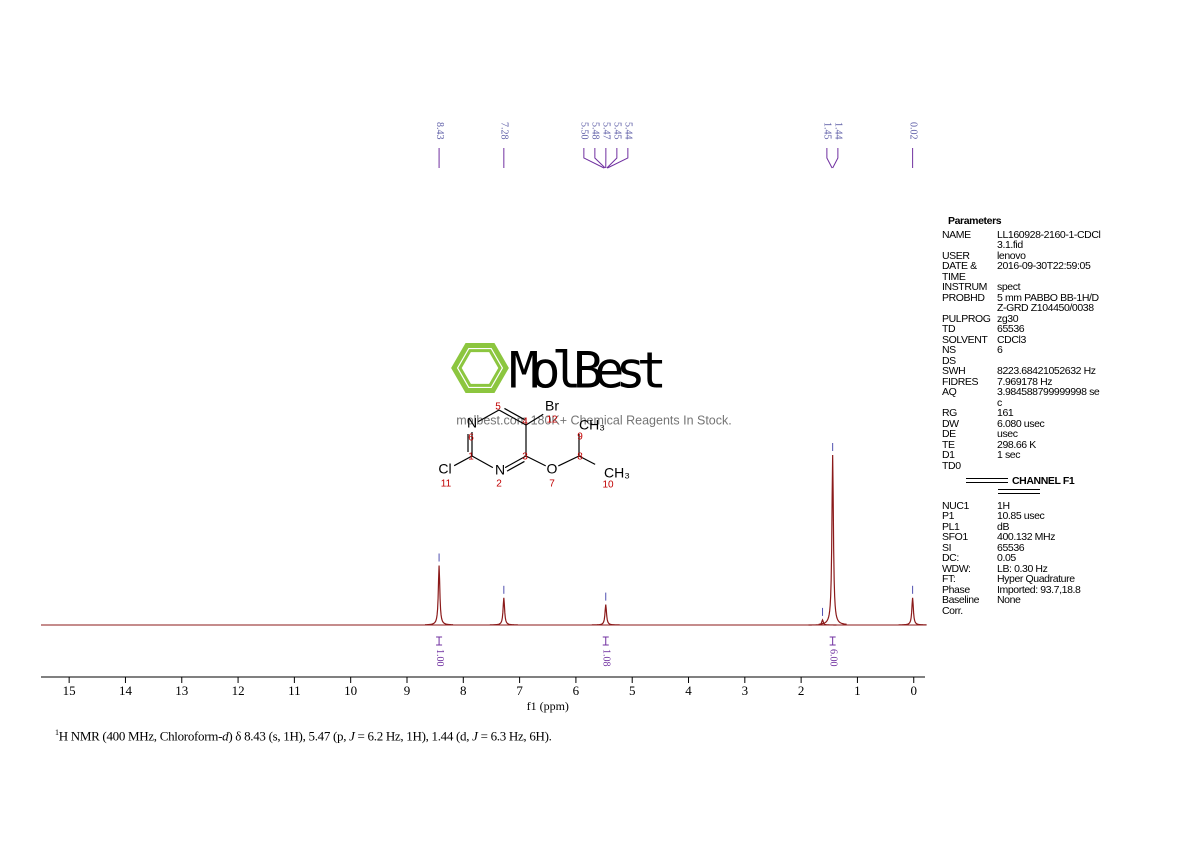  What do you see at coordinates (407, 690) in the screenshot?
I see `x-tick-label: 9` at bounding box center [407, 690].